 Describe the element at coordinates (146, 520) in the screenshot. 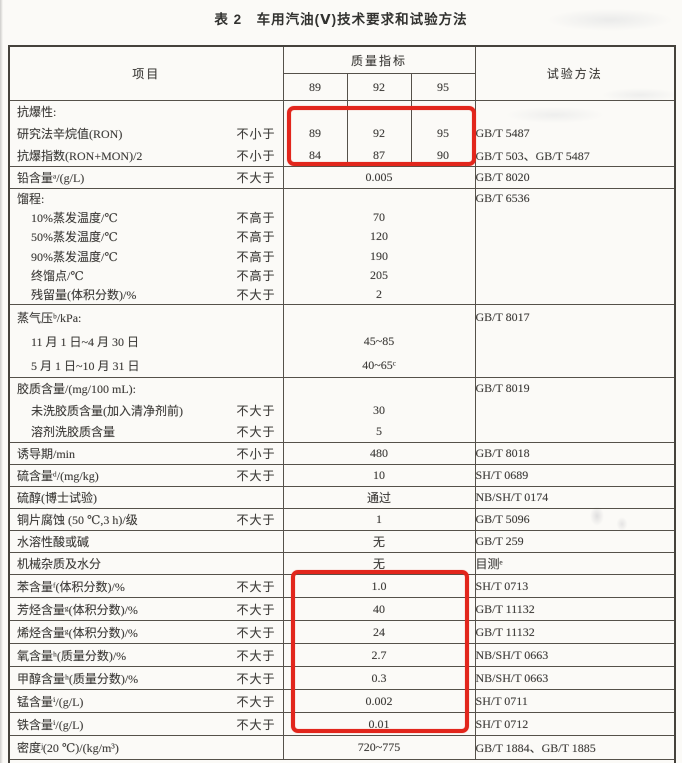

I see `item-cell: 铜片腐蚀 (50 ℃,3 h)/级 不大于` at that location.